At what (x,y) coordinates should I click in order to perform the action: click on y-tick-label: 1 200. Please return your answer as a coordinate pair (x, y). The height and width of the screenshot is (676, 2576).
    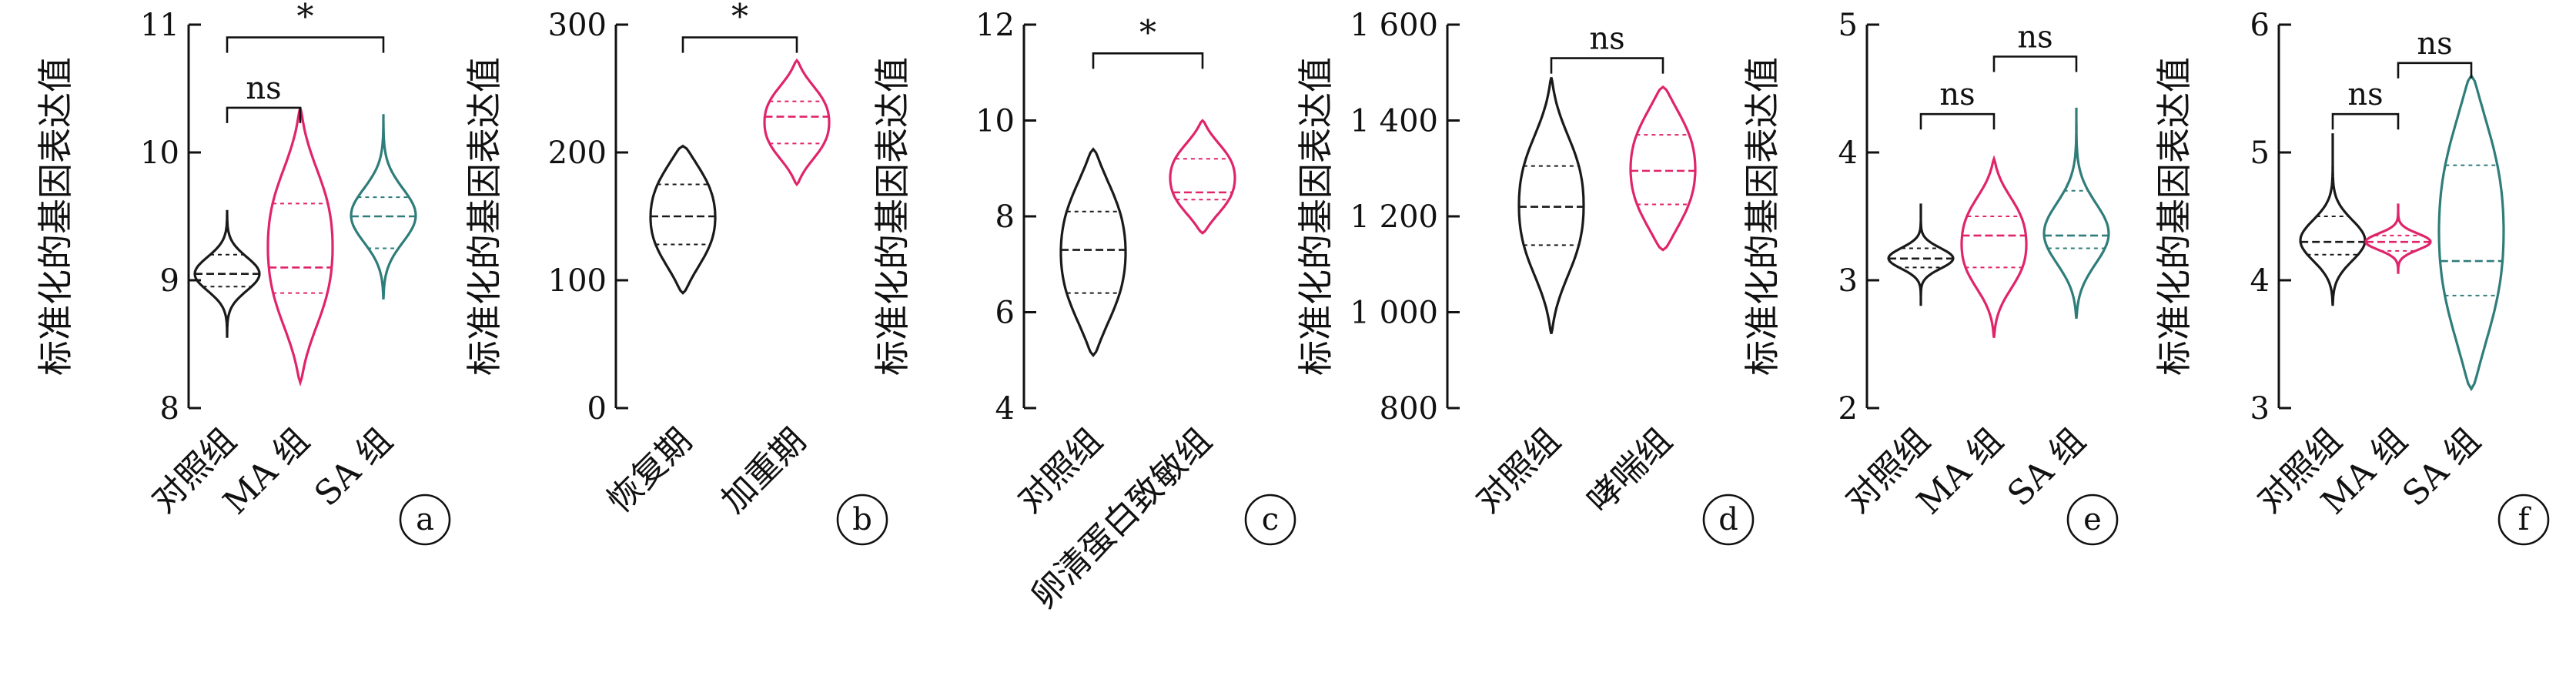
    Looking at the image, I should click on (1394, 217).